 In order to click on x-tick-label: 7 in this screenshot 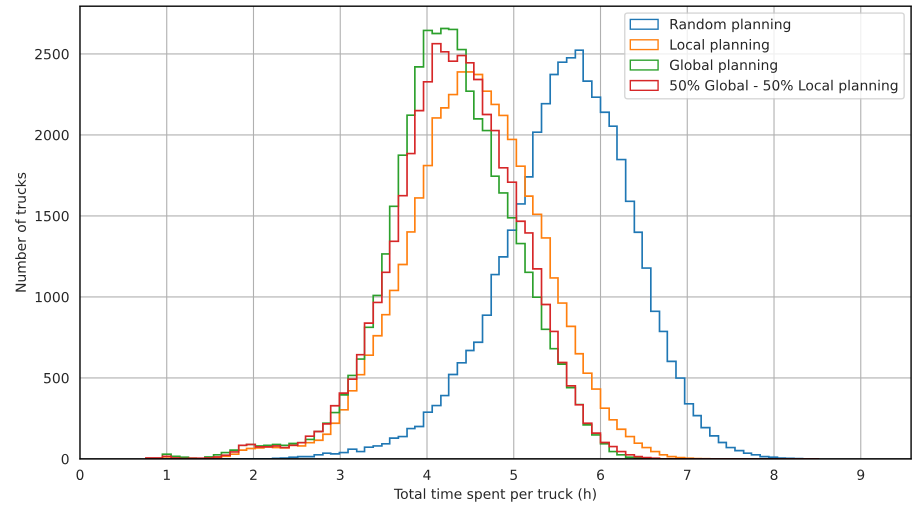, I will do `click(687, 475)`.